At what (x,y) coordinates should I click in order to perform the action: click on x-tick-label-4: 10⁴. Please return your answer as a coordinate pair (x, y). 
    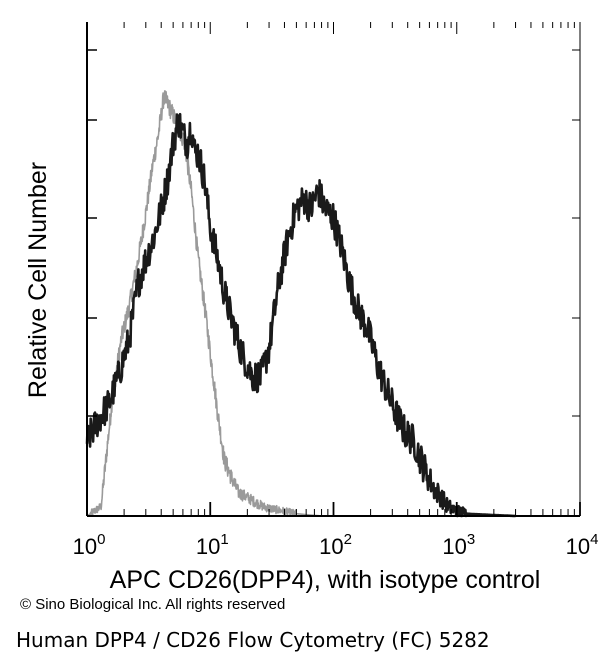
    Looking at the image, I should click on (582, 545).